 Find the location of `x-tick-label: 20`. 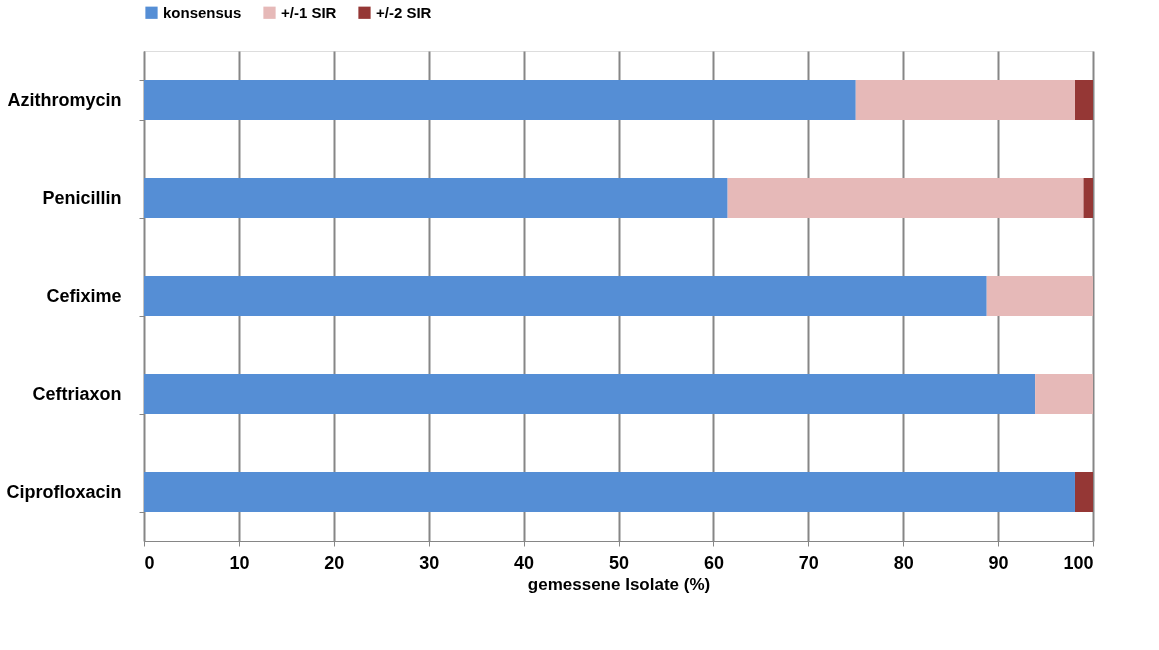

x-tick-label: 20 is located at coordinates (334, 562).